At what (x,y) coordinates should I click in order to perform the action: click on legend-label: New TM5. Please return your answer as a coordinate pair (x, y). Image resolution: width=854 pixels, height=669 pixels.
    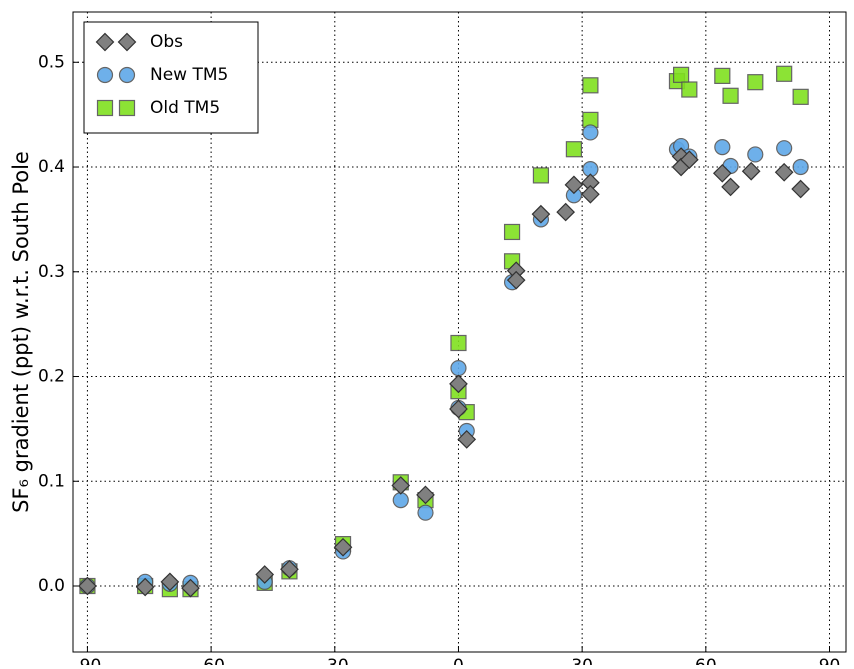
    Looking at the image, I should click on (189, 75).